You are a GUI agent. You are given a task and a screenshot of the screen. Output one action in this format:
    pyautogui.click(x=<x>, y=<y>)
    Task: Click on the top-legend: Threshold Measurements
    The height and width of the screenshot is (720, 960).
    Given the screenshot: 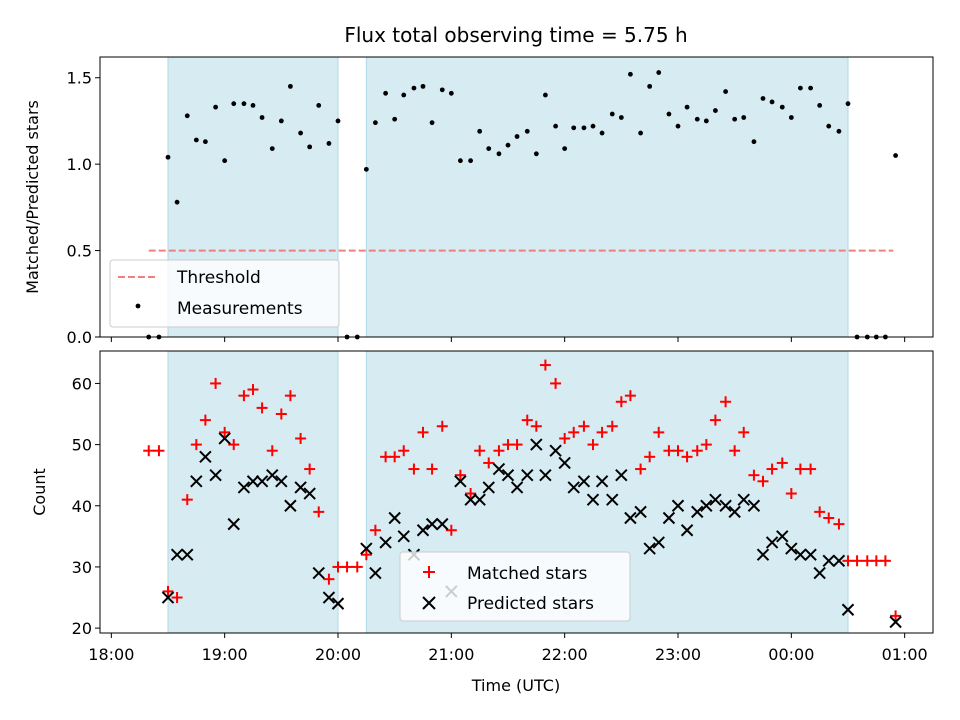 What is the action you would take?
    pyautogui.click(x=224, y=293)
    